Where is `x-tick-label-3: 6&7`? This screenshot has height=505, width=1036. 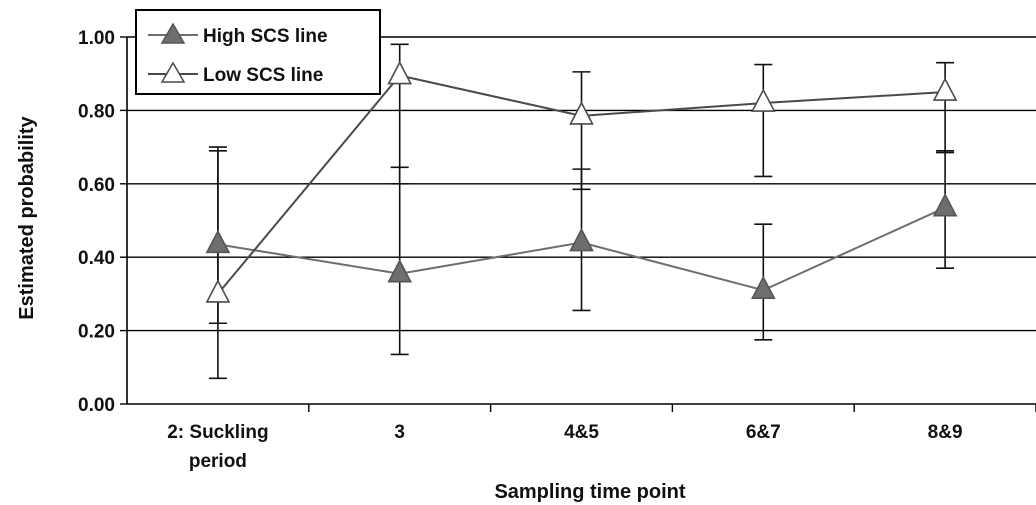
x-tick-label-3: 6&7 is located at coordinates (763, 432).